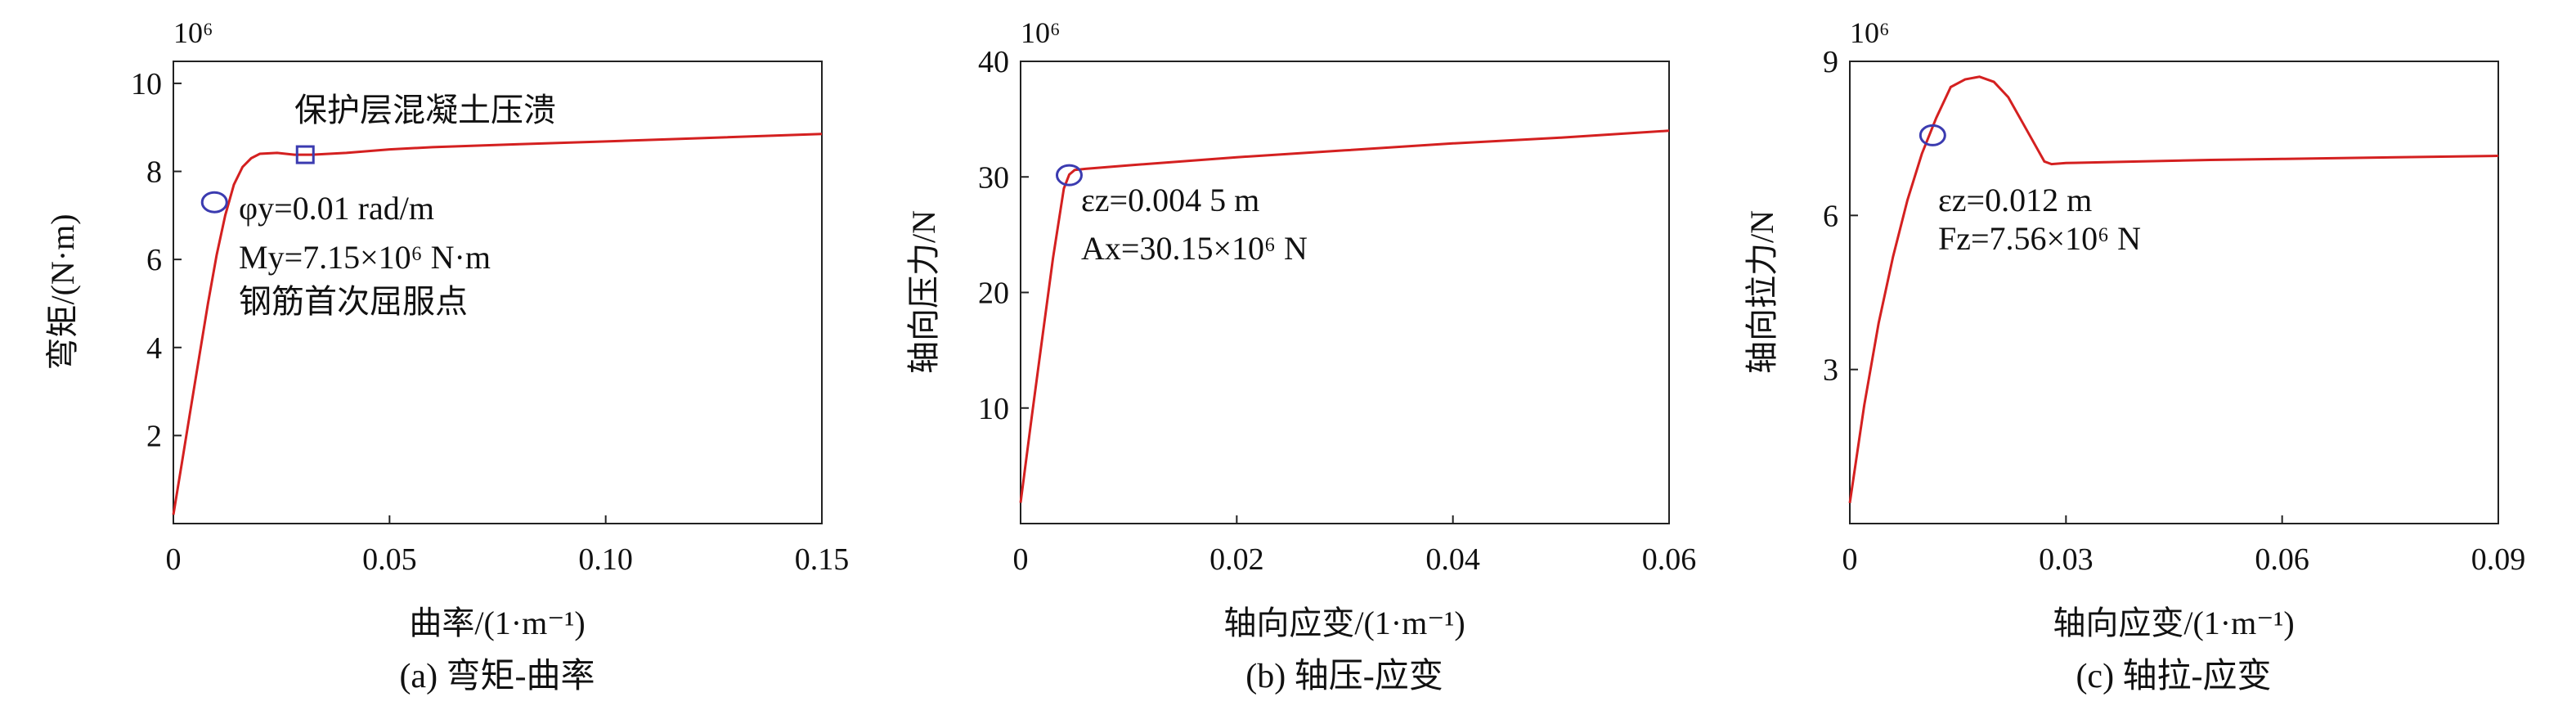  What do you see at coordinates (389, 559) in the screenshot?
I see `x-tick-label: 0.05` at bounding box center [389, 559].